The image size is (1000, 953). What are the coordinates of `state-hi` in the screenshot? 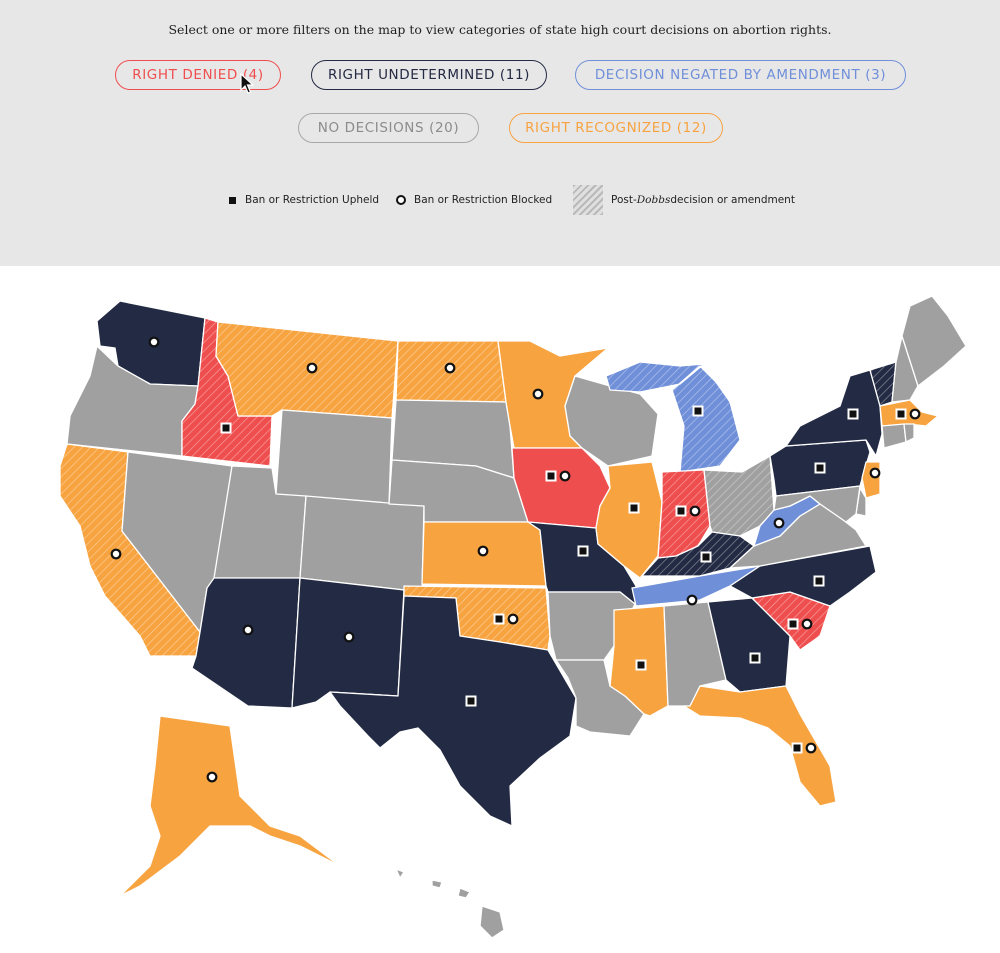 It's located at (450, 903).